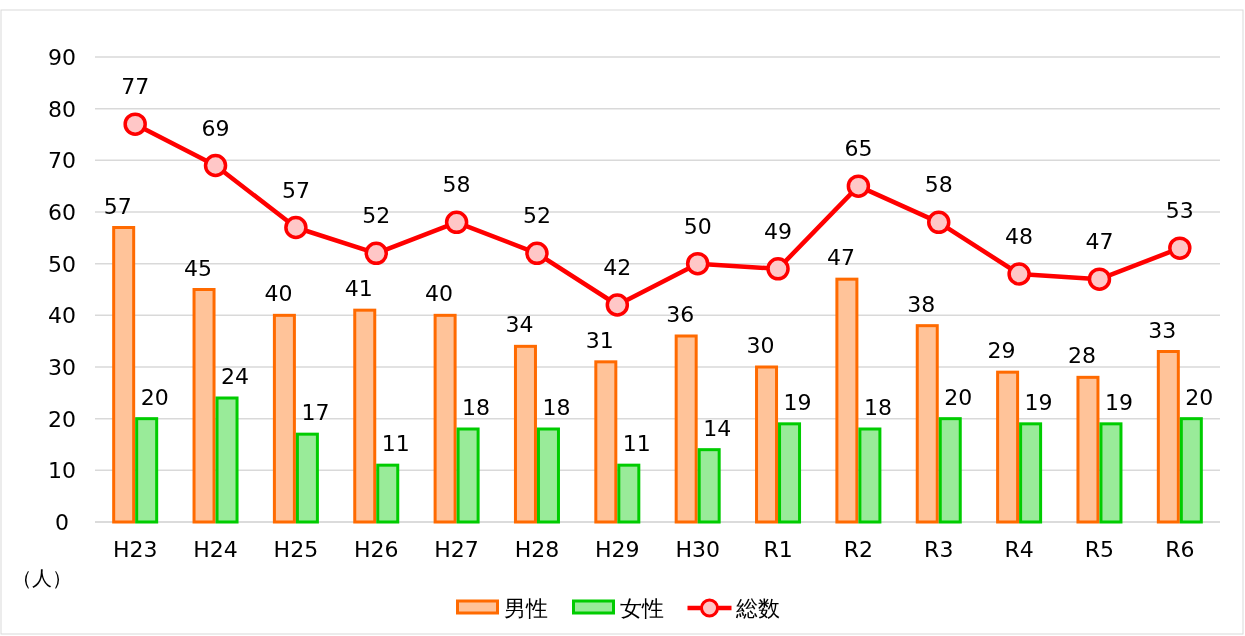 The height and width of the screenshot is (636, 1245). Describe the element at coordinates (62, 419) in the screenshot. I see `y-tick-label: 20` at that location.